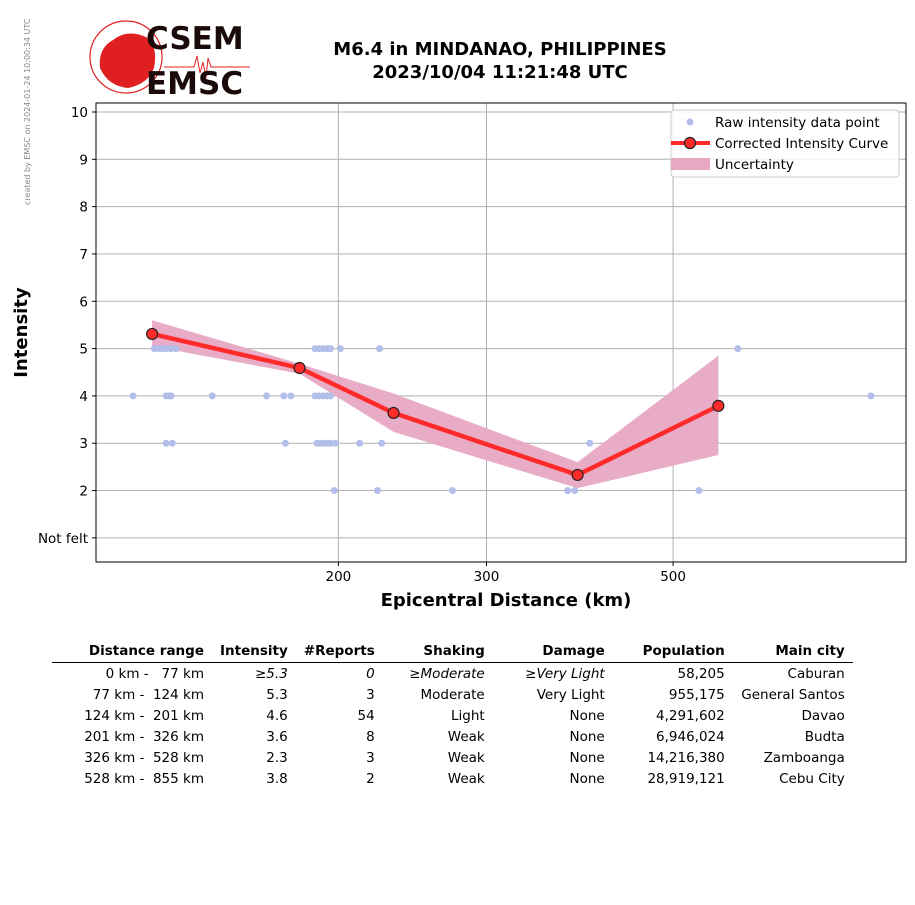 This screenshot has width=915, height=905. I want to click on y-tick-label: 7, so click(83, 255).